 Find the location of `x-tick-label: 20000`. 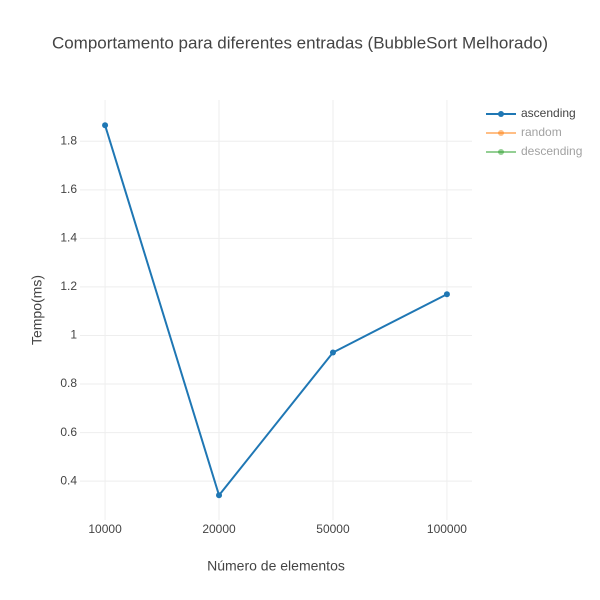

x-tick-label: 20000 is located at coordinates (219, 529).